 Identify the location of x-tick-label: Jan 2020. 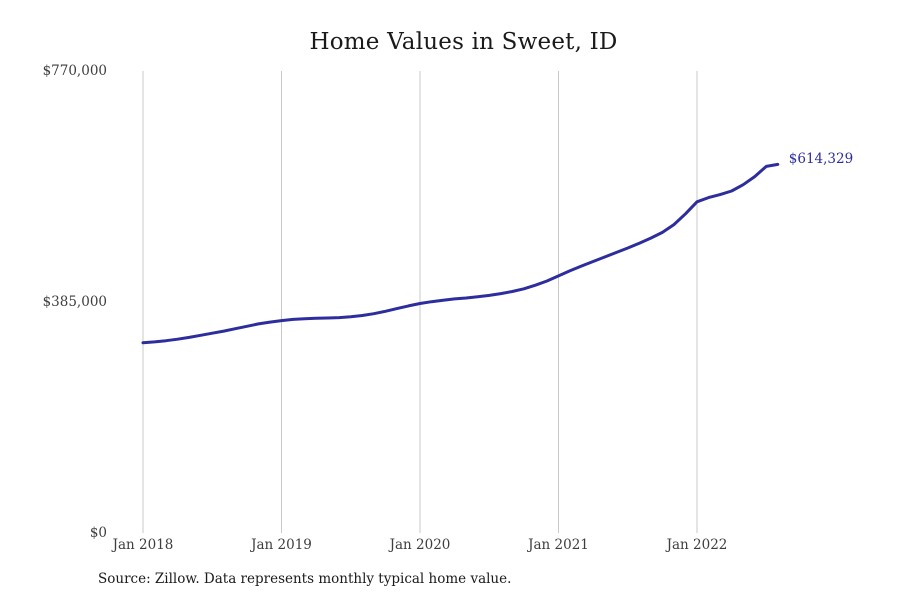
(420, 545).